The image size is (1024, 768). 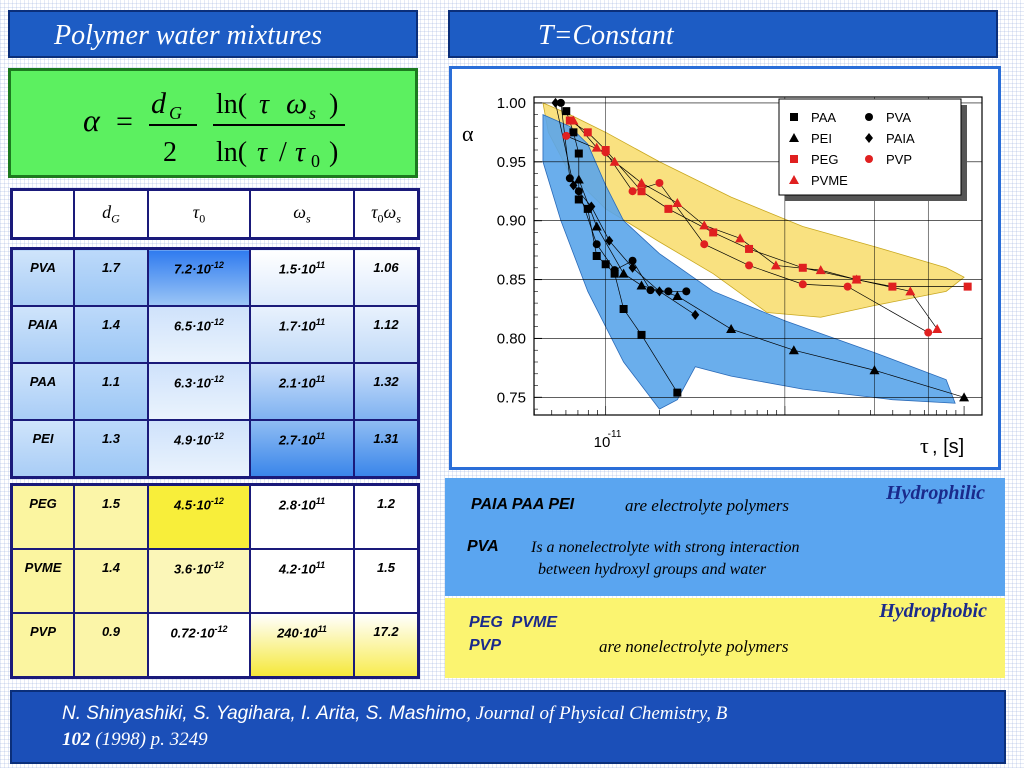 I want to click on polymer-name-cell: PVP, so click(x=42, y=645).